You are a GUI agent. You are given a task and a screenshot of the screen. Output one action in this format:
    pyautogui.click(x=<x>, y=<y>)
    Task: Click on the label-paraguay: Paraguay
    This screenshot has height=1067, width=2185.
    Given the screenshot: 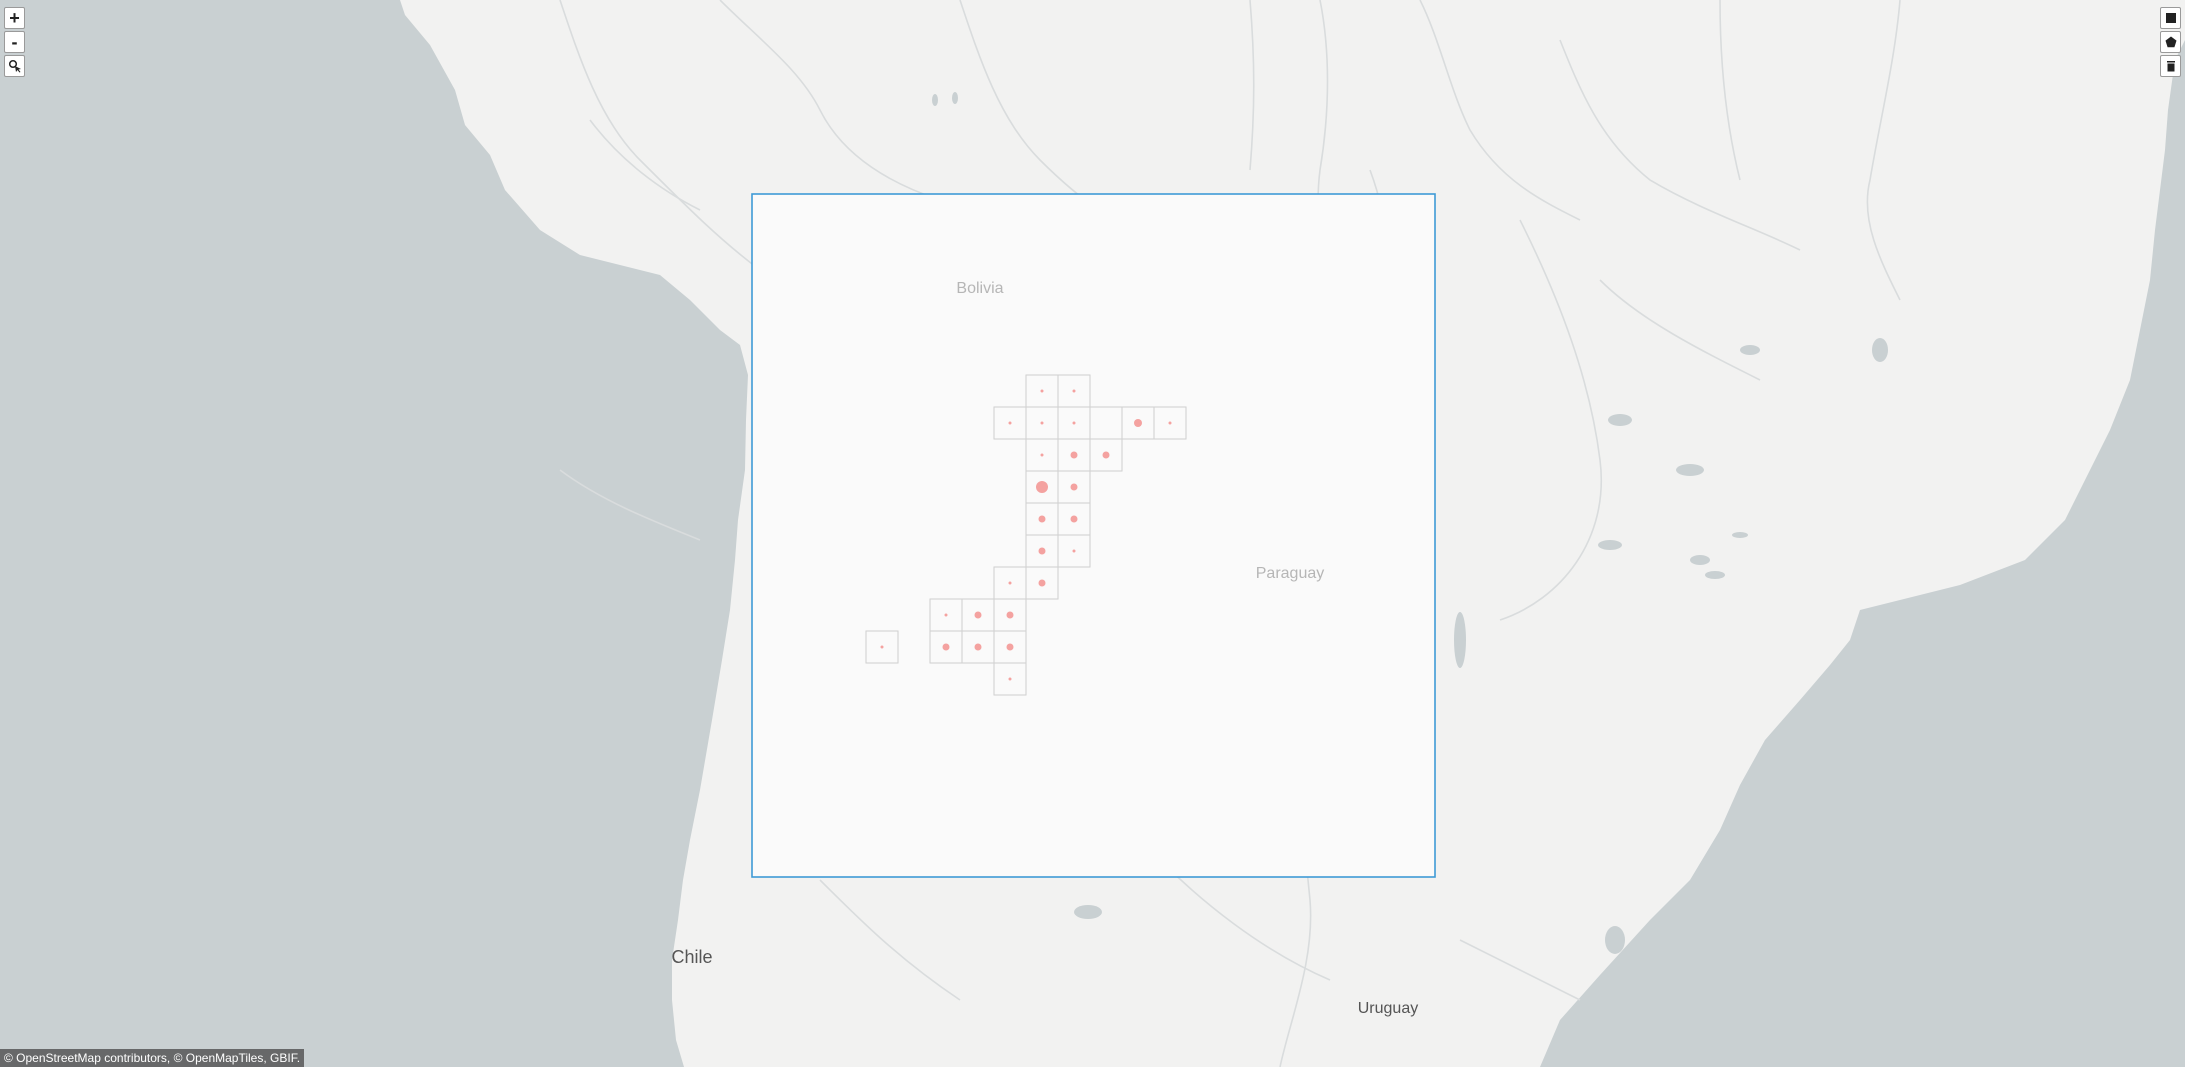 What is the action you would take?
    pyautogui.click(x=1290, y=573)
    